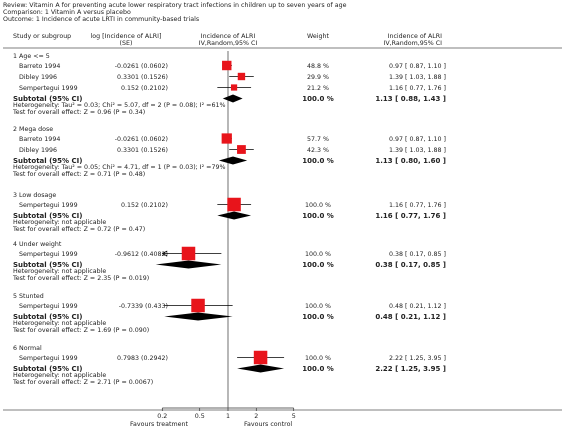 The width and height of the screenshot is (566, 441). Describe the element at coordinates (410, 161) in the screenshot. I see `subtotal-ci: 1.13 [ 0.80, 1.60 ]` at that location.